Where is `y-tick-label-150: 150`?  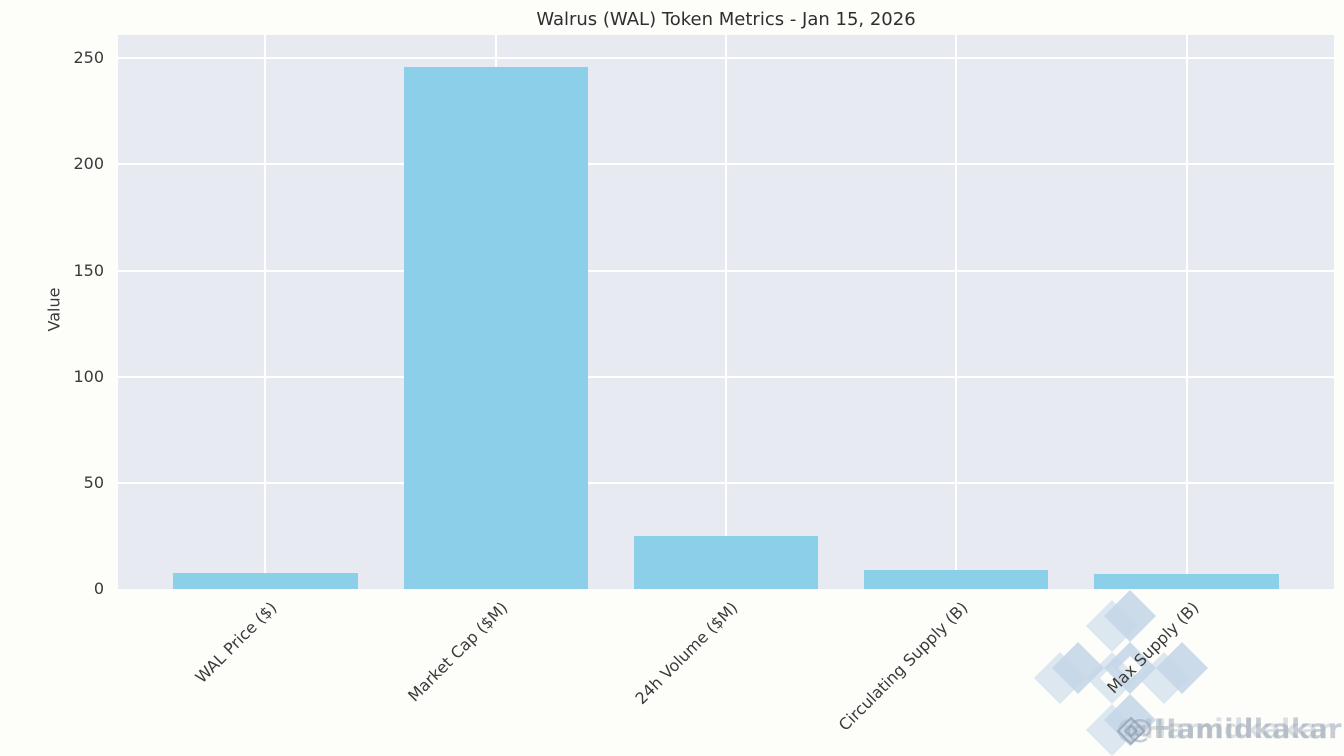 y-tick-label-150: 150 is located at coordinates (88, 270).